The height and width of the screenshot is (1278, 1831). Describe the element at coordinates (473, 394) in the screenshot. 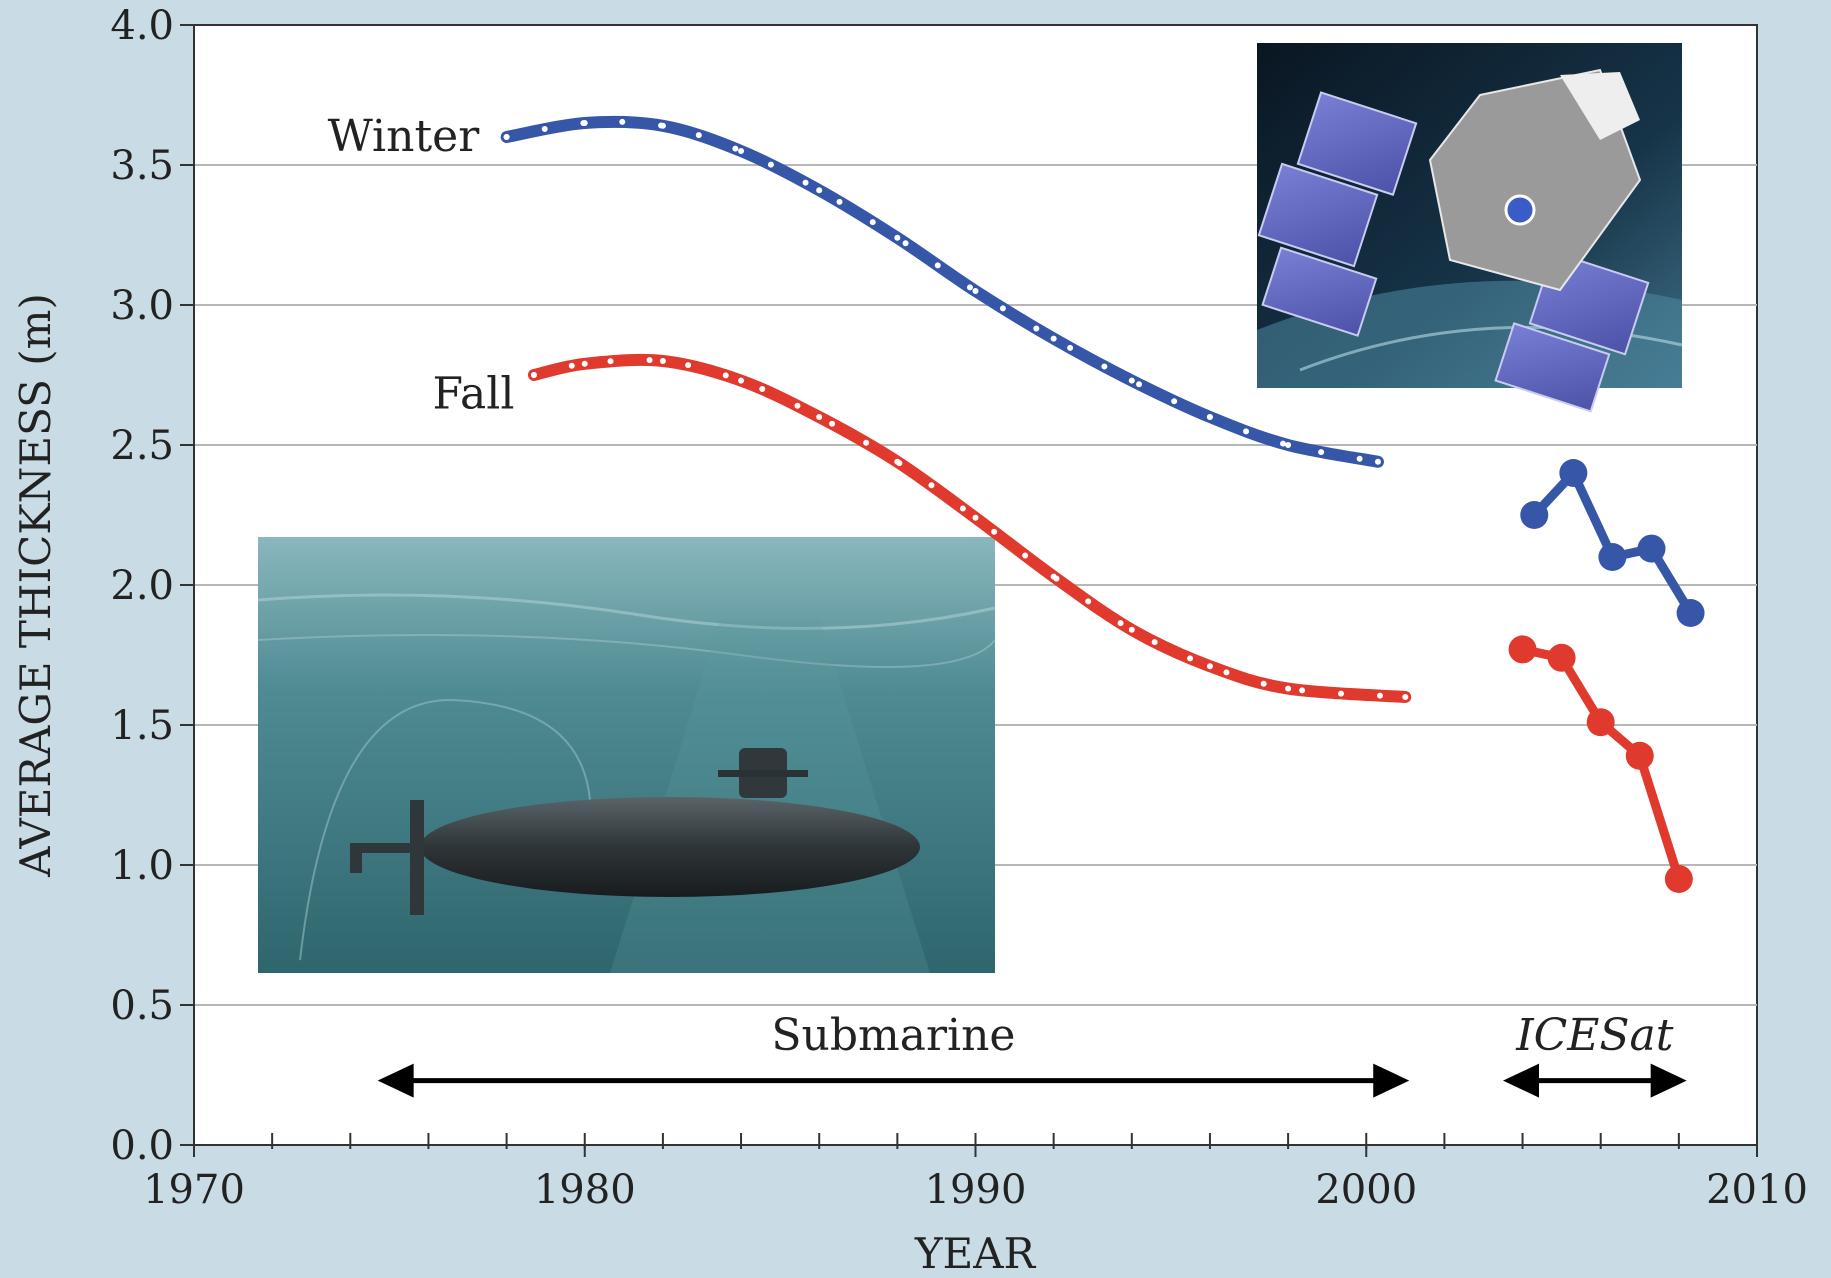

I see `series-label-fall: Fall` at that location.